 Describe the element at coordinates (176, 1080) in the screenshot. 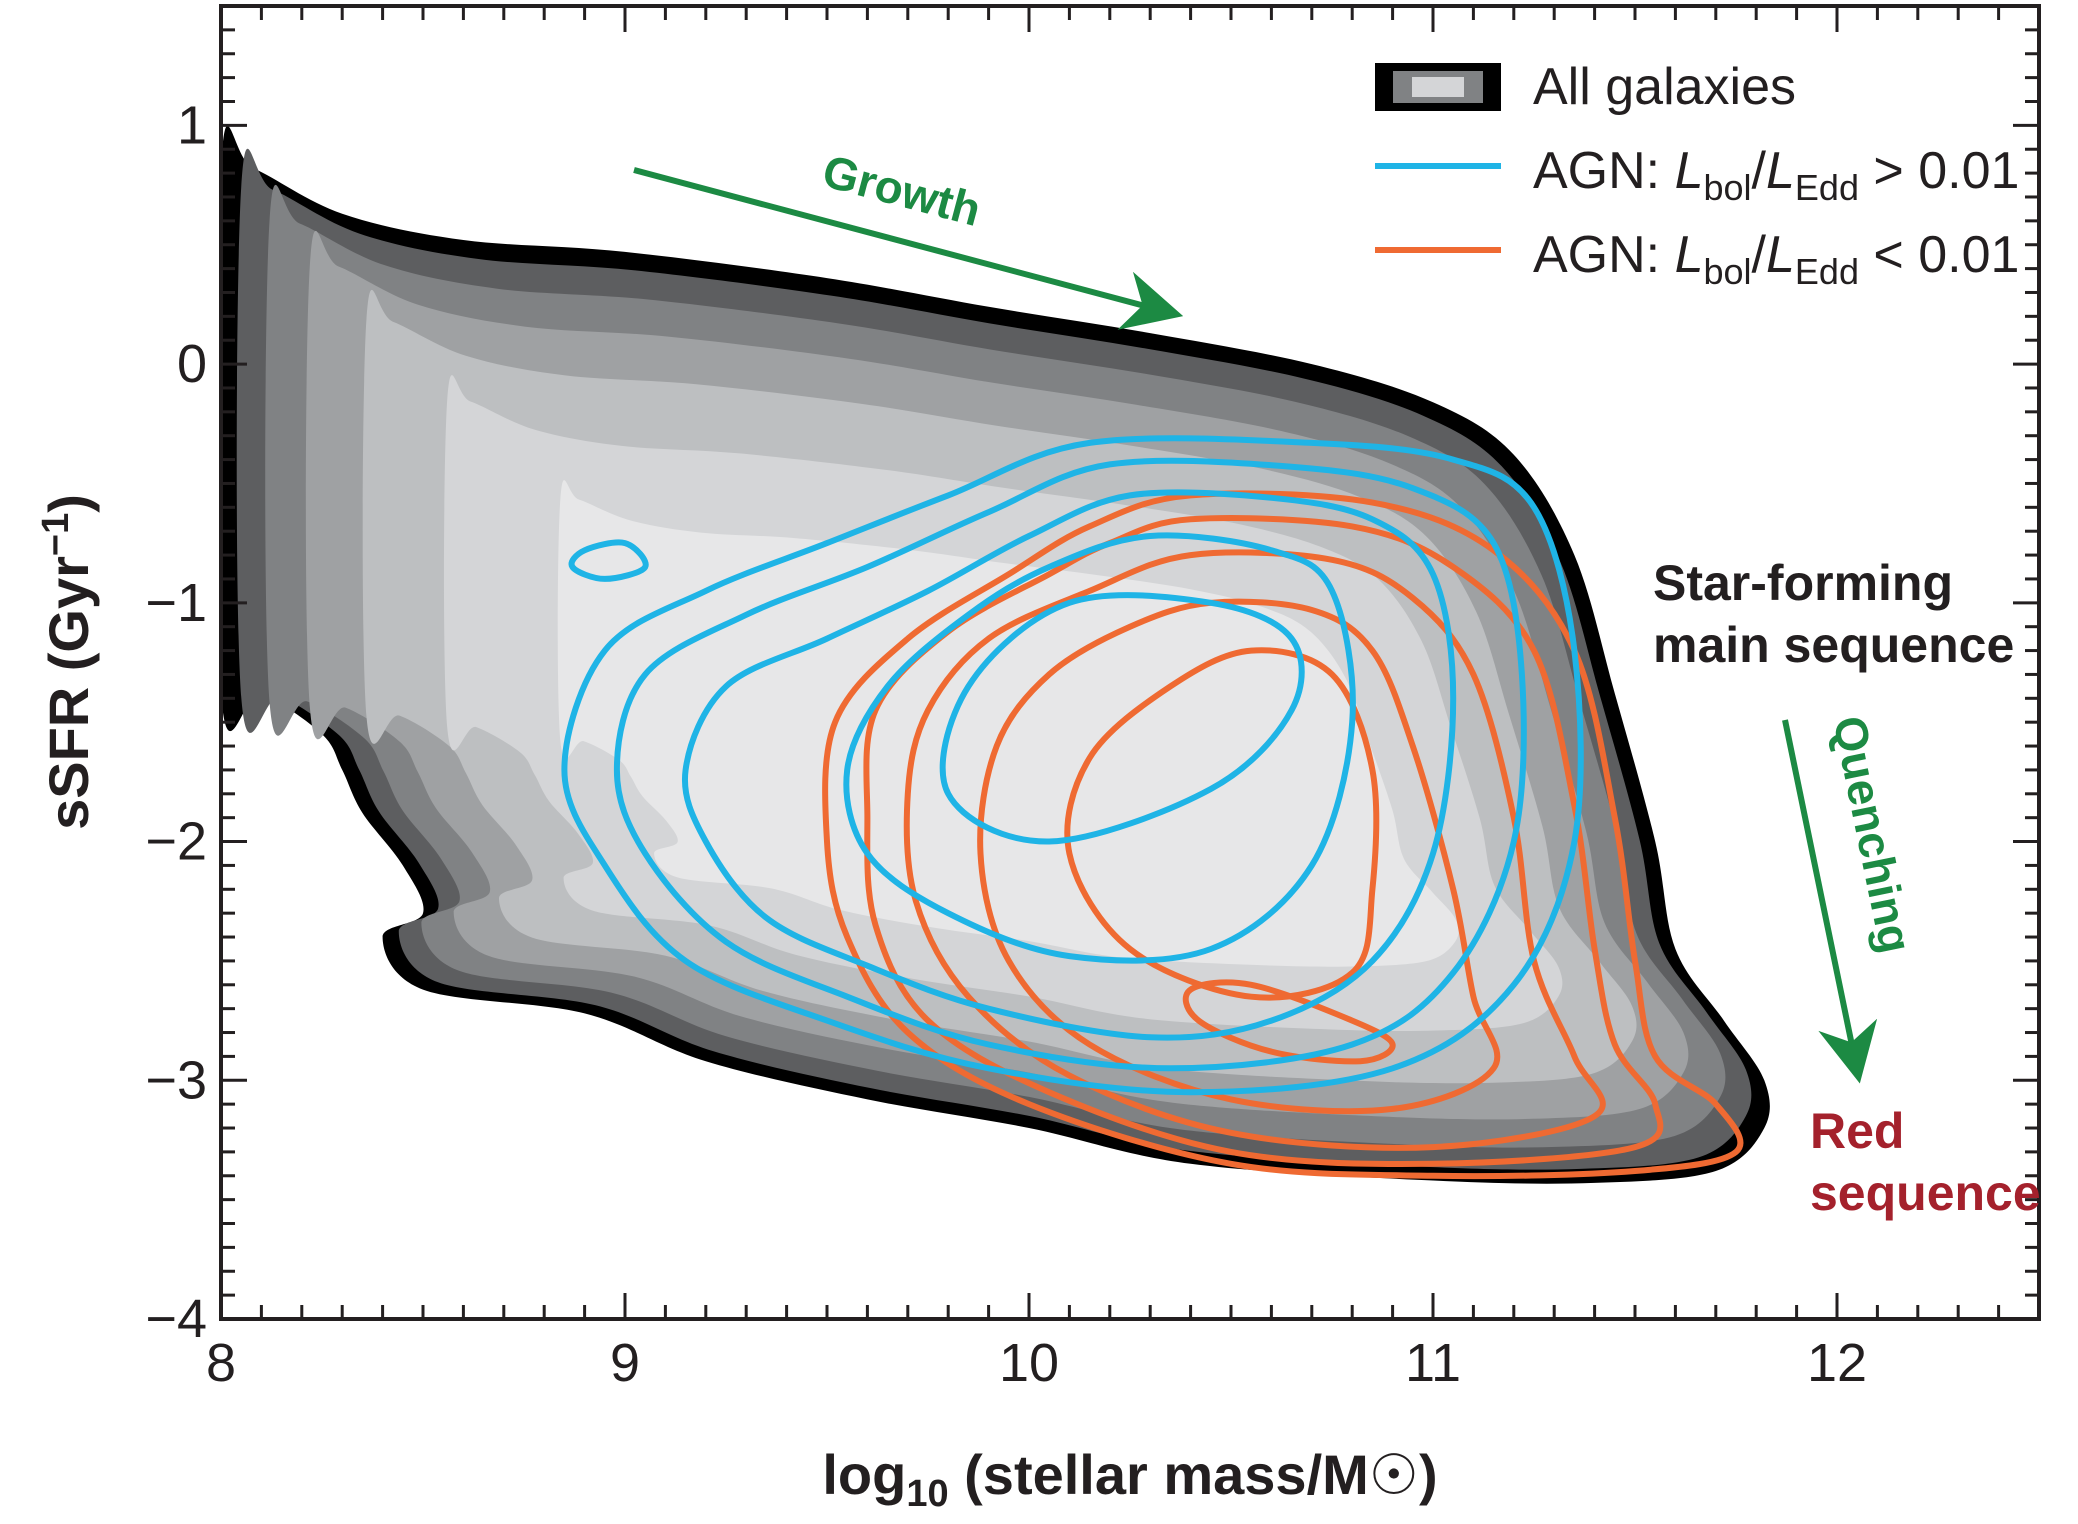

I see `y-tick-label: −3` at that location.